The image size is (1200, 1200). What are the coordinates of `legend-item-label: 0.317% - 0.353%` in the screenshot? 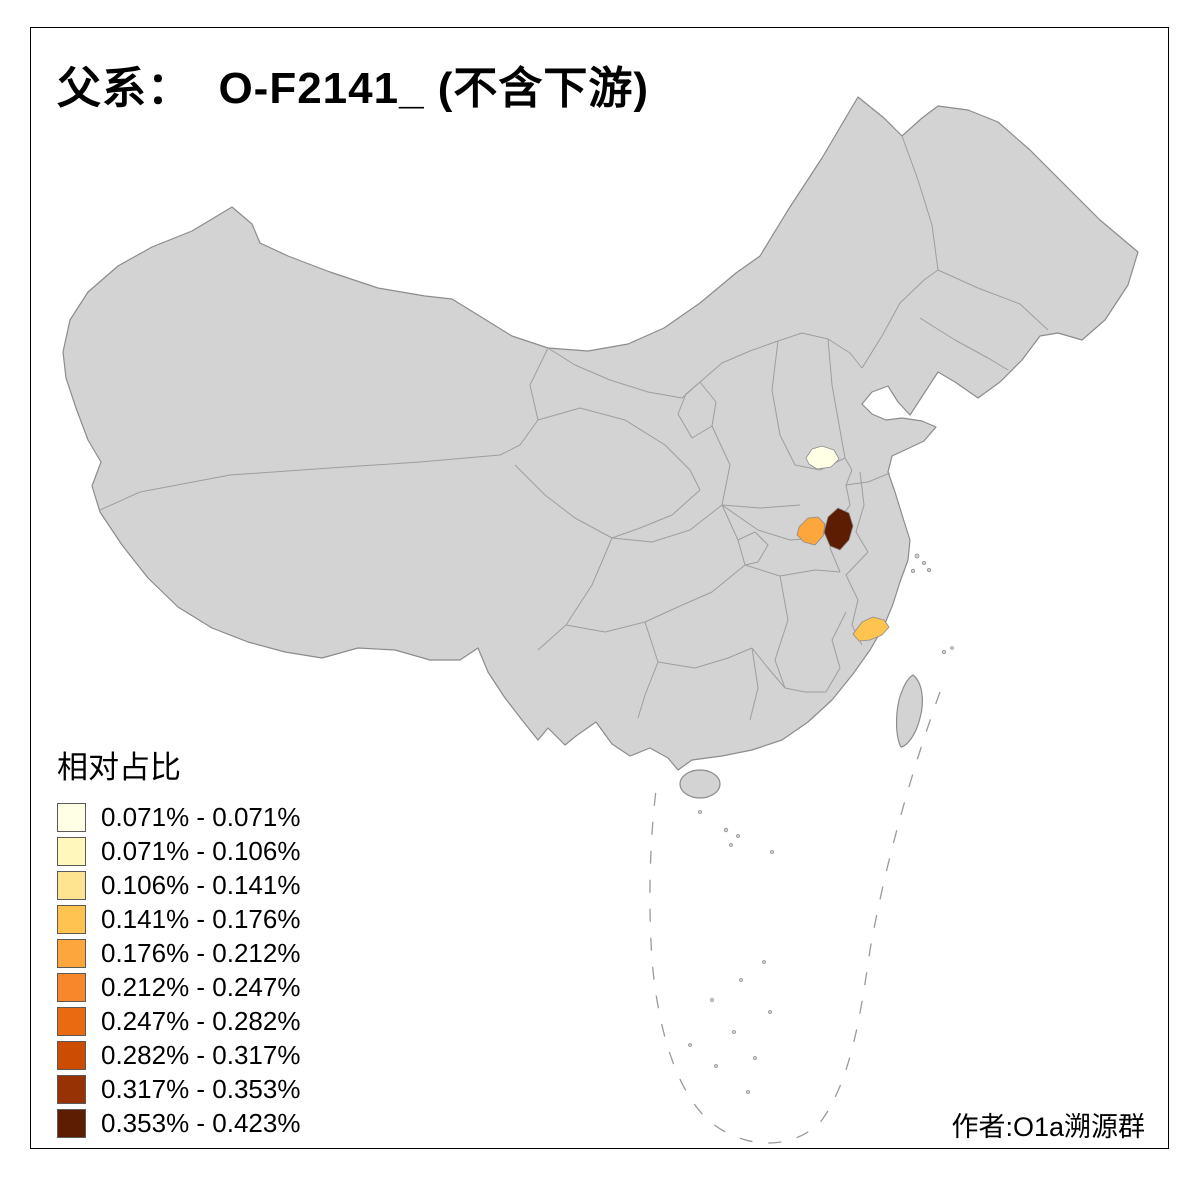 It's located at (201, 1089).